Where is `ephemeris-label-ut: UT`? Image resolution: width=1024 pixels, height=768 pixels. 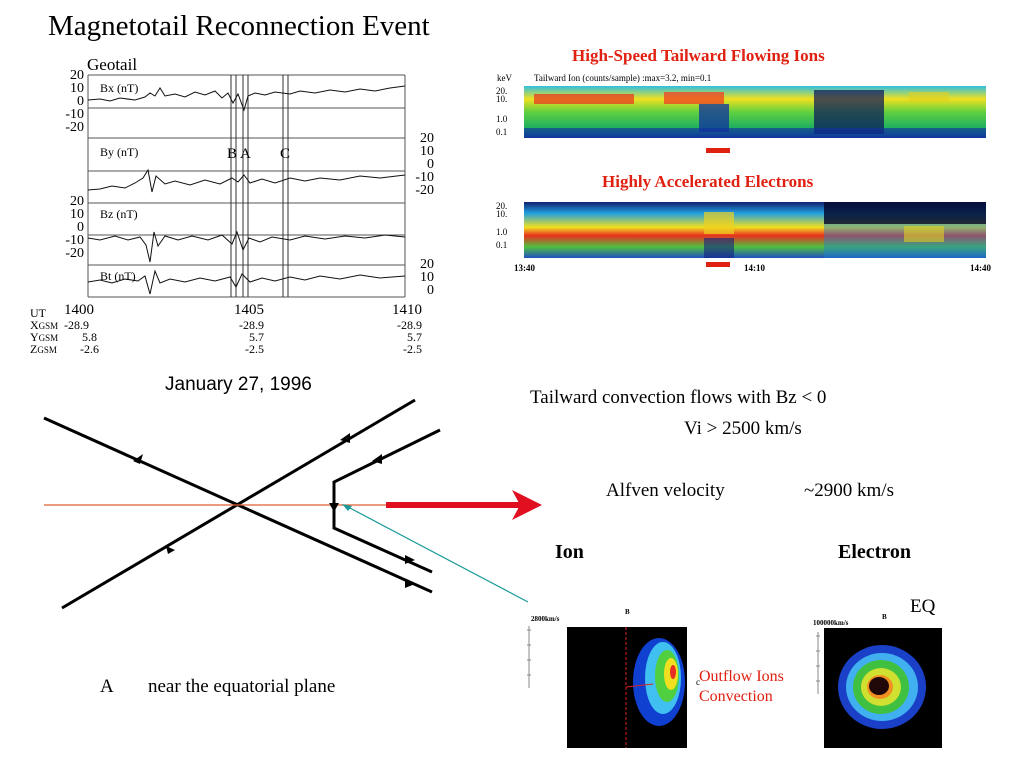 ephemeris-label-ut: UT is located at coordinates (38, 313).